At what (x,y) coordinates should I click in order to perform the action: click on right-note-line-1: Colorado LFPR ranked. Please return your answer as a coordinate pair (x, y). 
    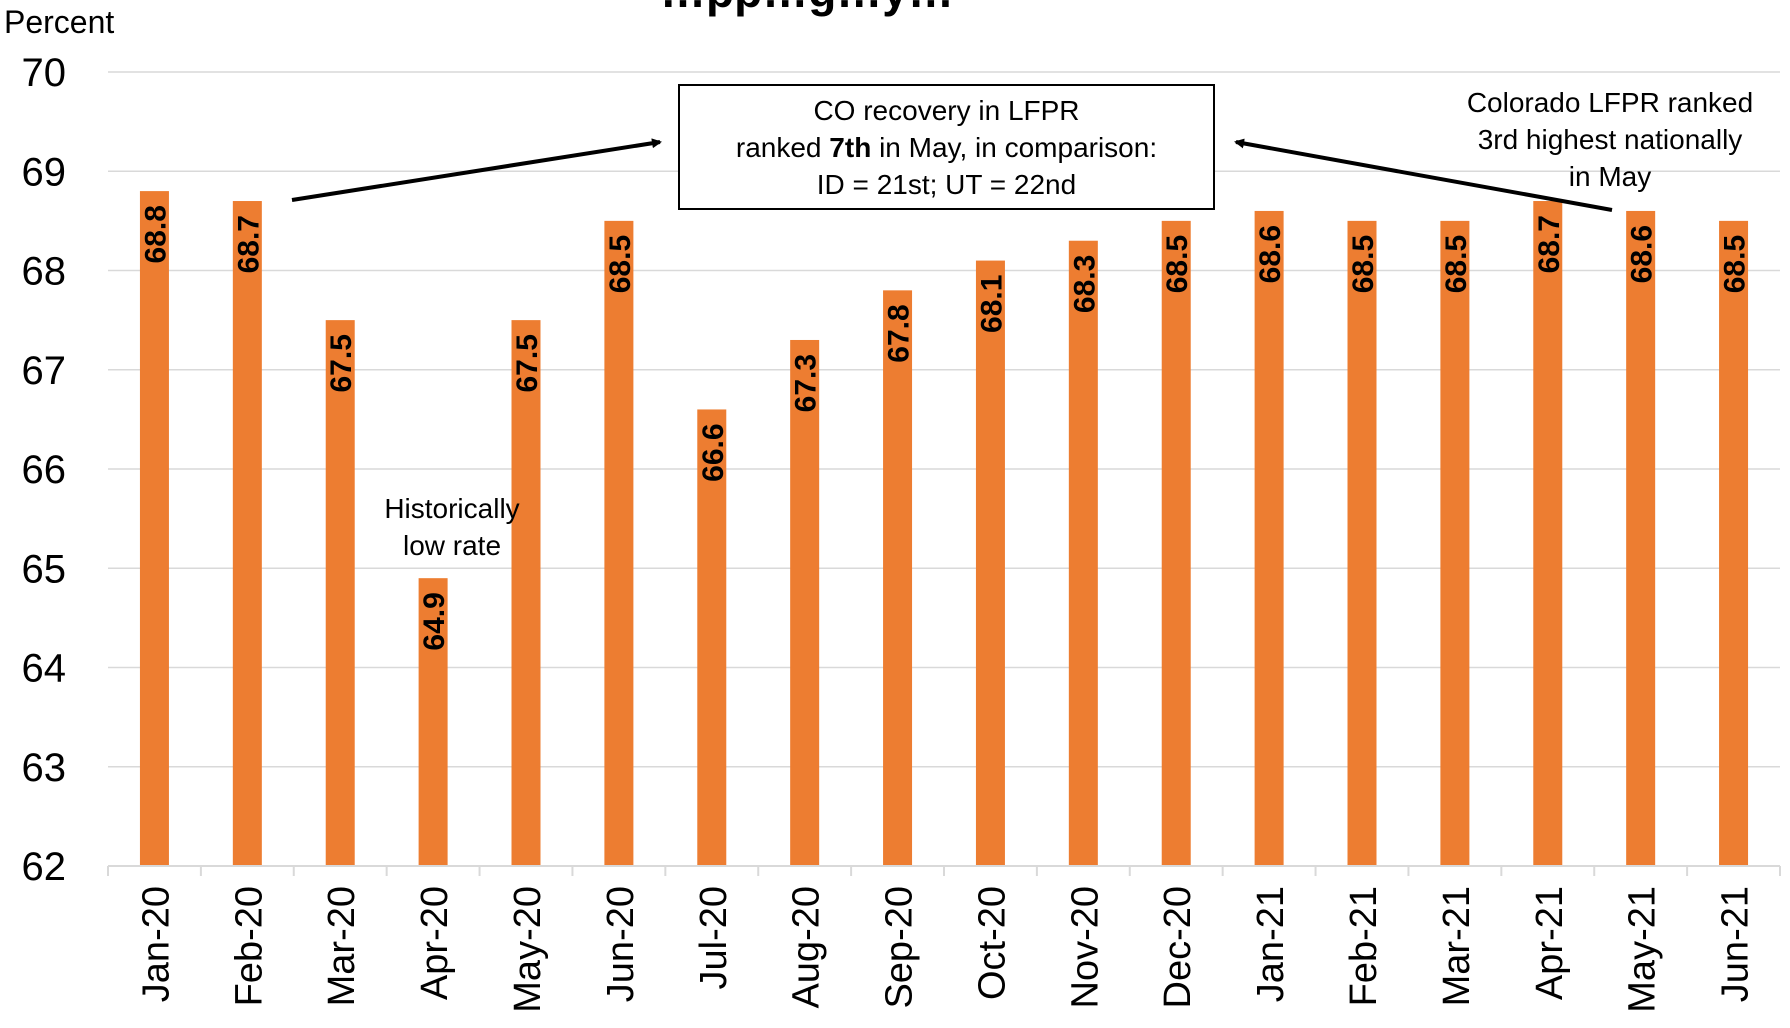
    Looking at the image, I should click on (1610, 102).